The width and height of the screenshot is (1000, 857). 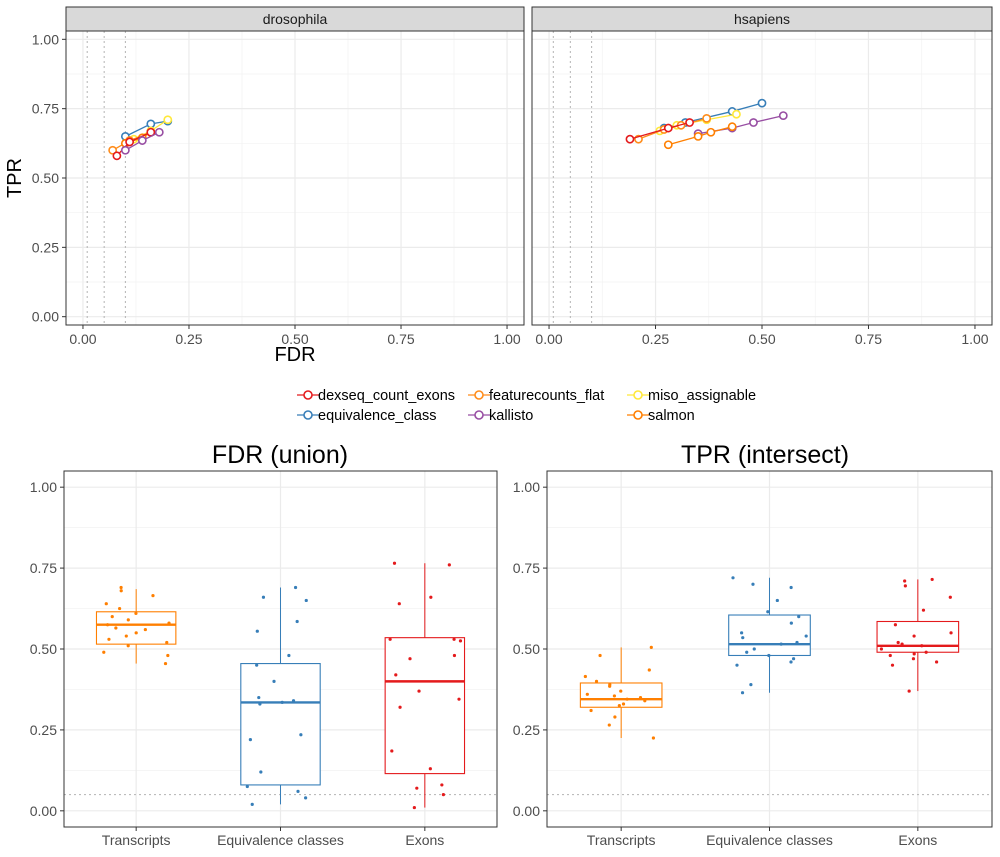 What do you see at coordinates (671, 416) in the screenshot?
I see `legend-label: salmon` at bounding box center [671, 416].